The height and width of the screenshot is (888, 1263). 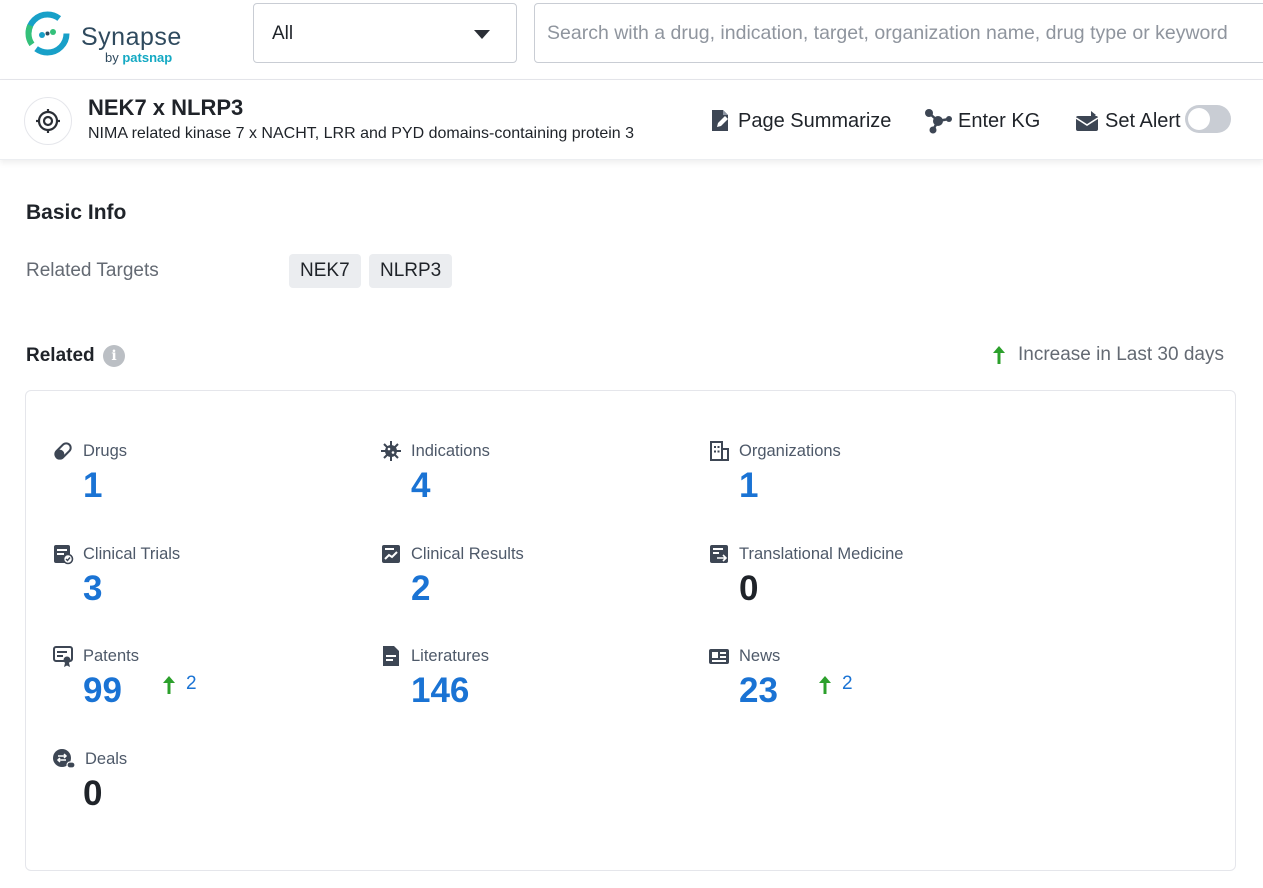 What do you see at coordinates (76, 213) in the screenshot?
I see `basic-info-title: Basic Info` at bounding box center [76, 213].